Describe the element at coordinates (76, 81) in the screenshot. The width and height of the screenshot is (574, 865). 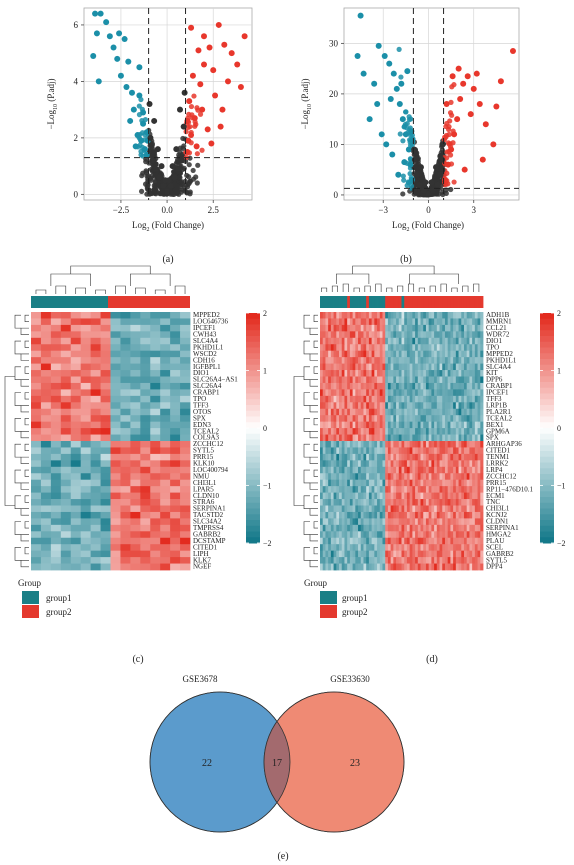
I see `y-tick-label: 4` at that location.